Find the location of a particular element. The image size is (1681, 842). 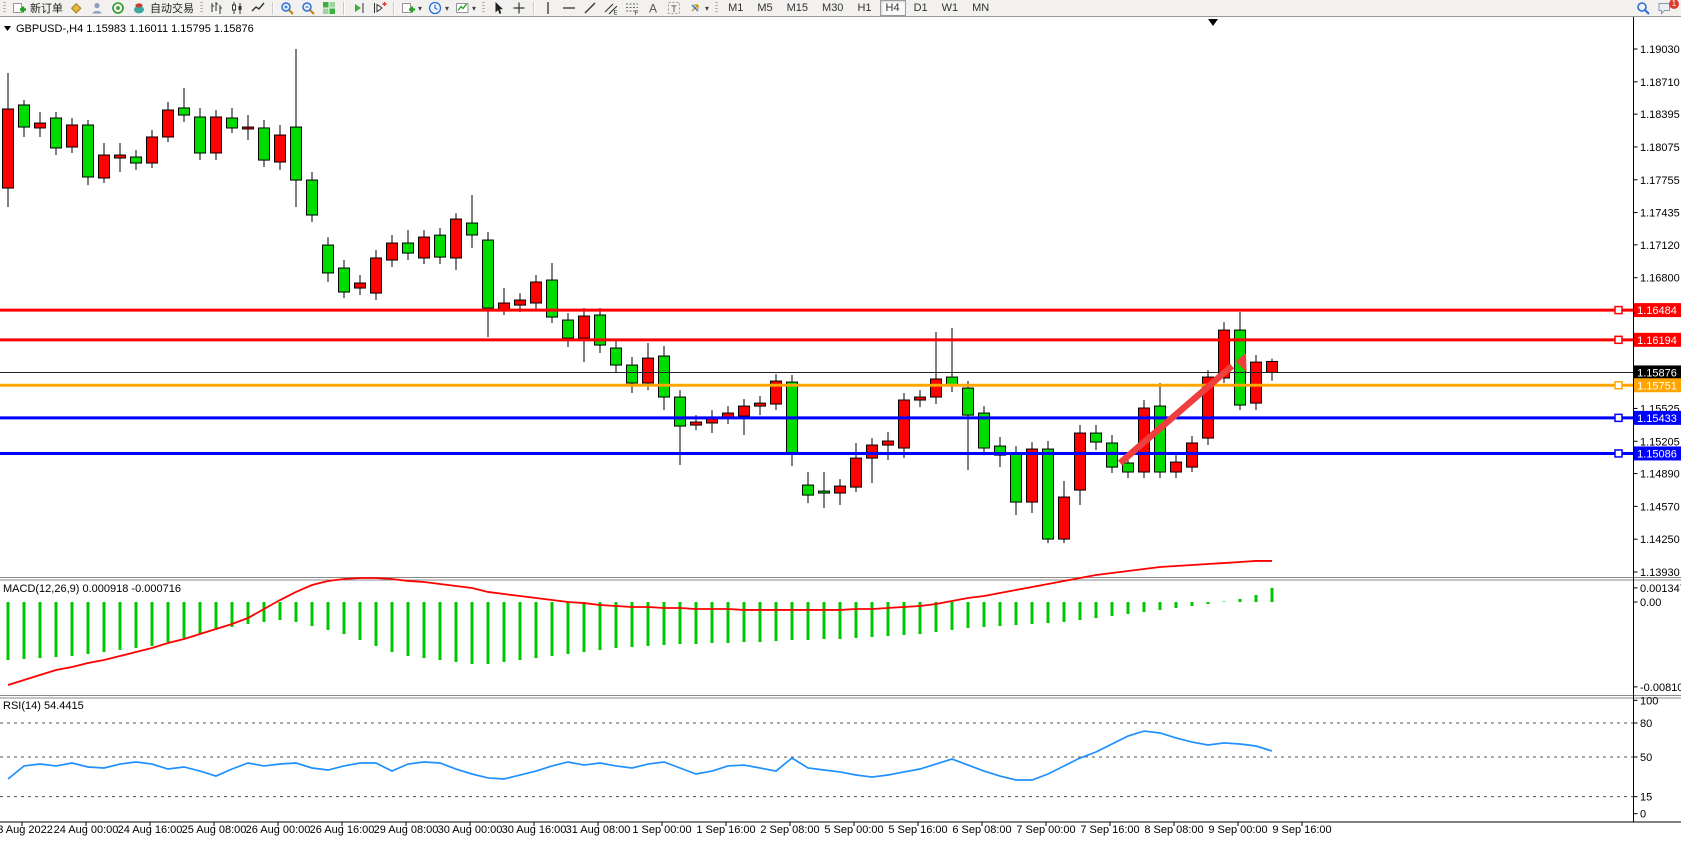

label-button: T is located at coordinates (674, 8).